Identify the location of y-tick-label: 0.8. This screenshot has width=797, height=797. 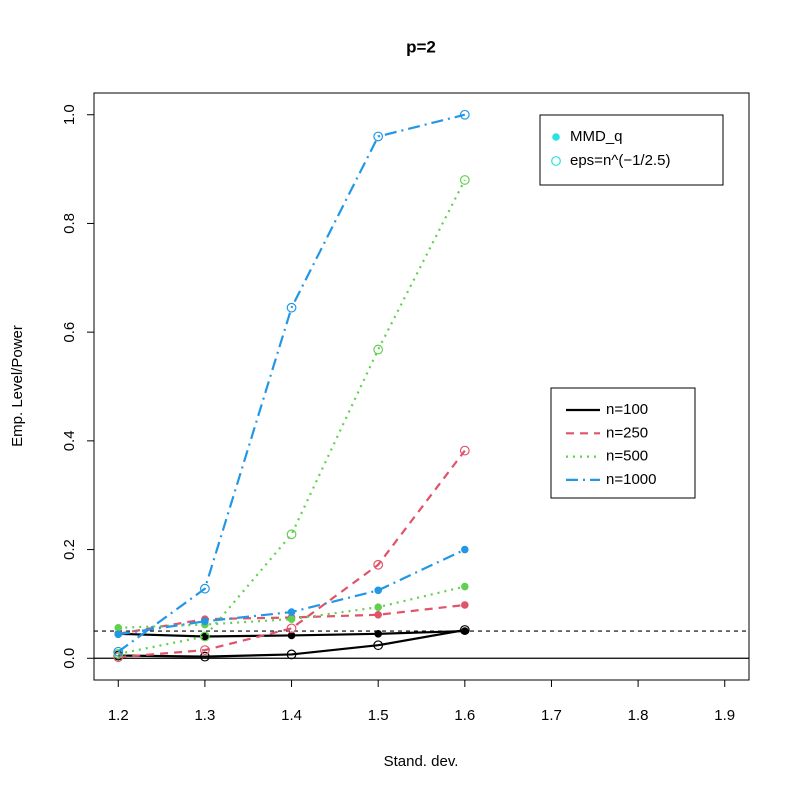
(69, 223).